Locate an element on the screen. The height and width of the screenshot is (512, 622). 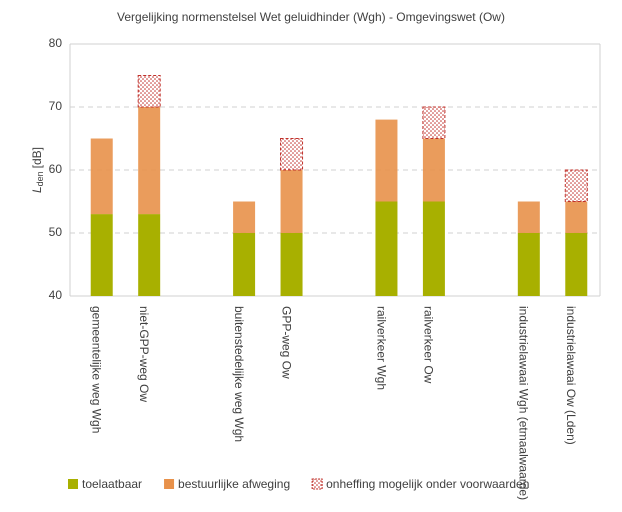
y-label-main: L is located at coordinates (37, 189).